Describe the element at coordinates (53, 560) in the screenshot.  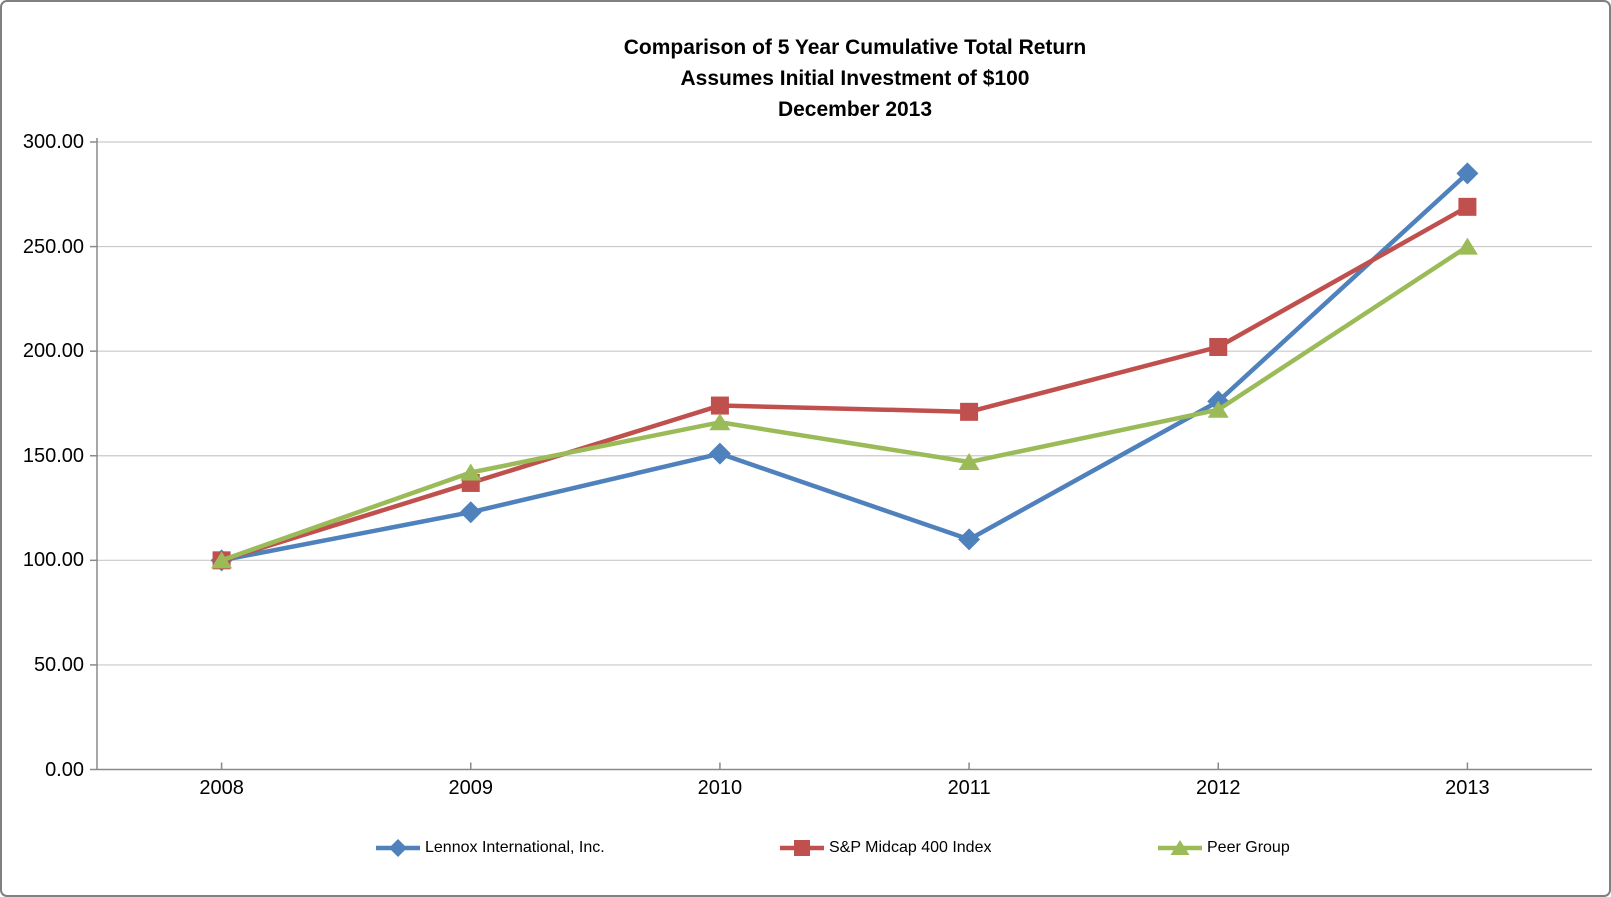
I see `y-axis-label: 100.00` at that location.